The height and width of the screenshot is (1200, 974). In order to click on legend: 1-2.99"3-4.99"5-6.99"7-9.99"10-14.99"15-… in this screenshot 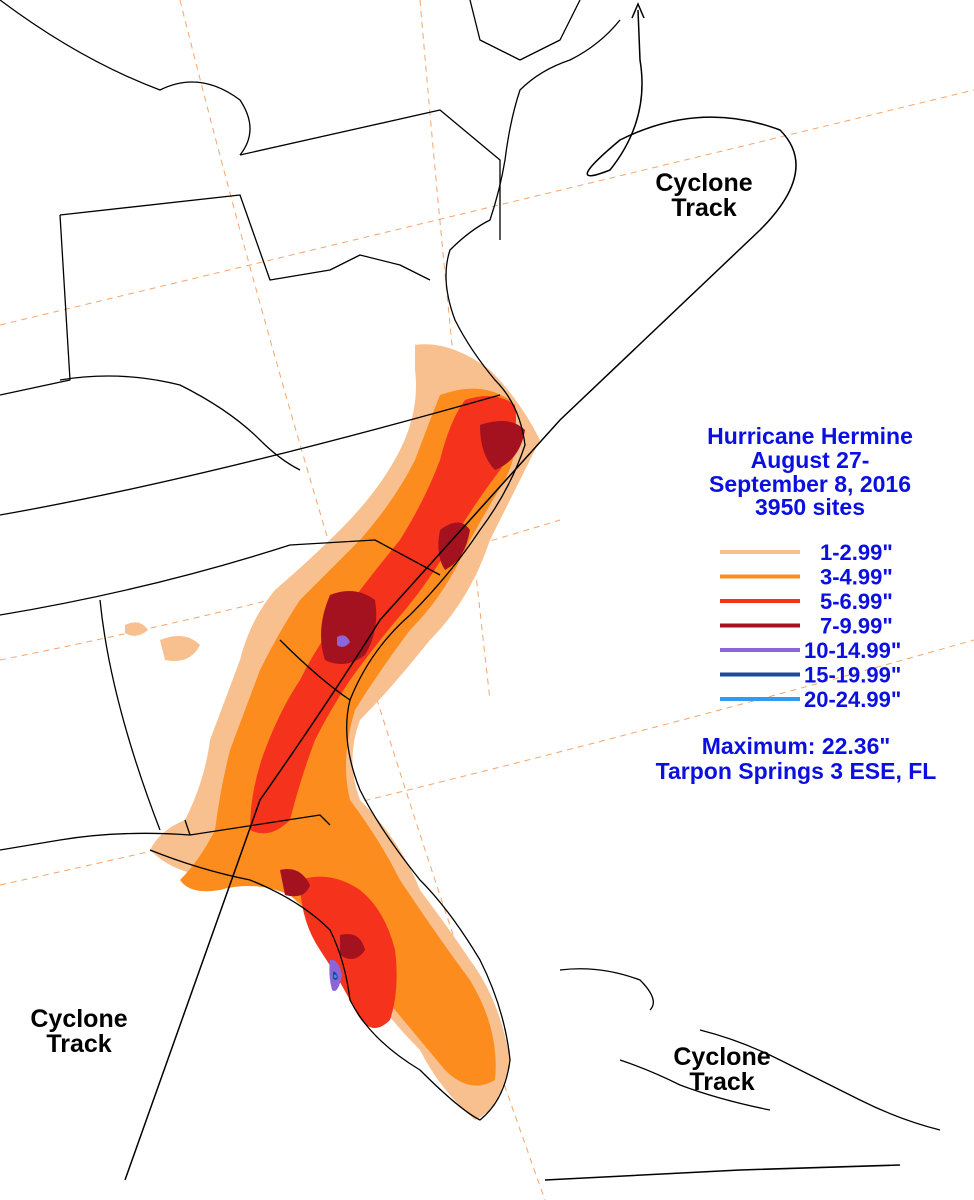, I will do `click(810, 626)`.